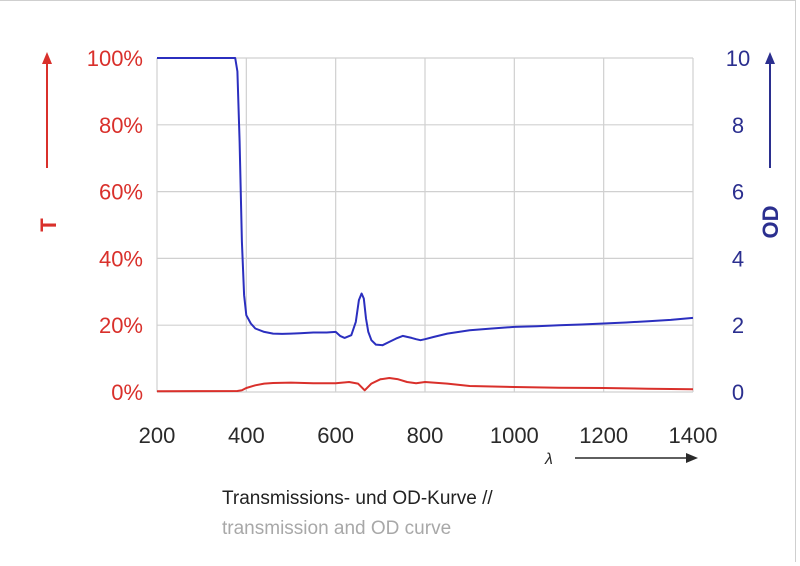 The height and width of the screenshot is (566, 800). What do you see at coordinates (738, 325) in the screenshot?
I see `right-tick-label: 2` at bounding box center [738, 325].